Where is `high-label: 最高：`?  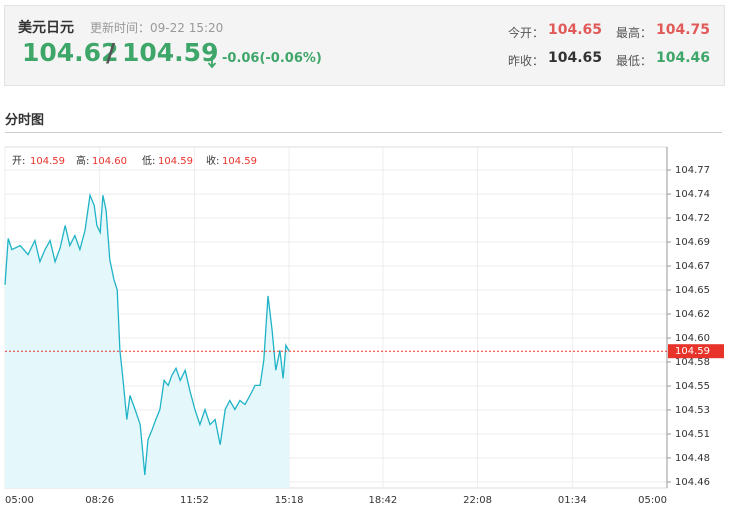 high-label: 最高： is located at coordinates (634, 33).